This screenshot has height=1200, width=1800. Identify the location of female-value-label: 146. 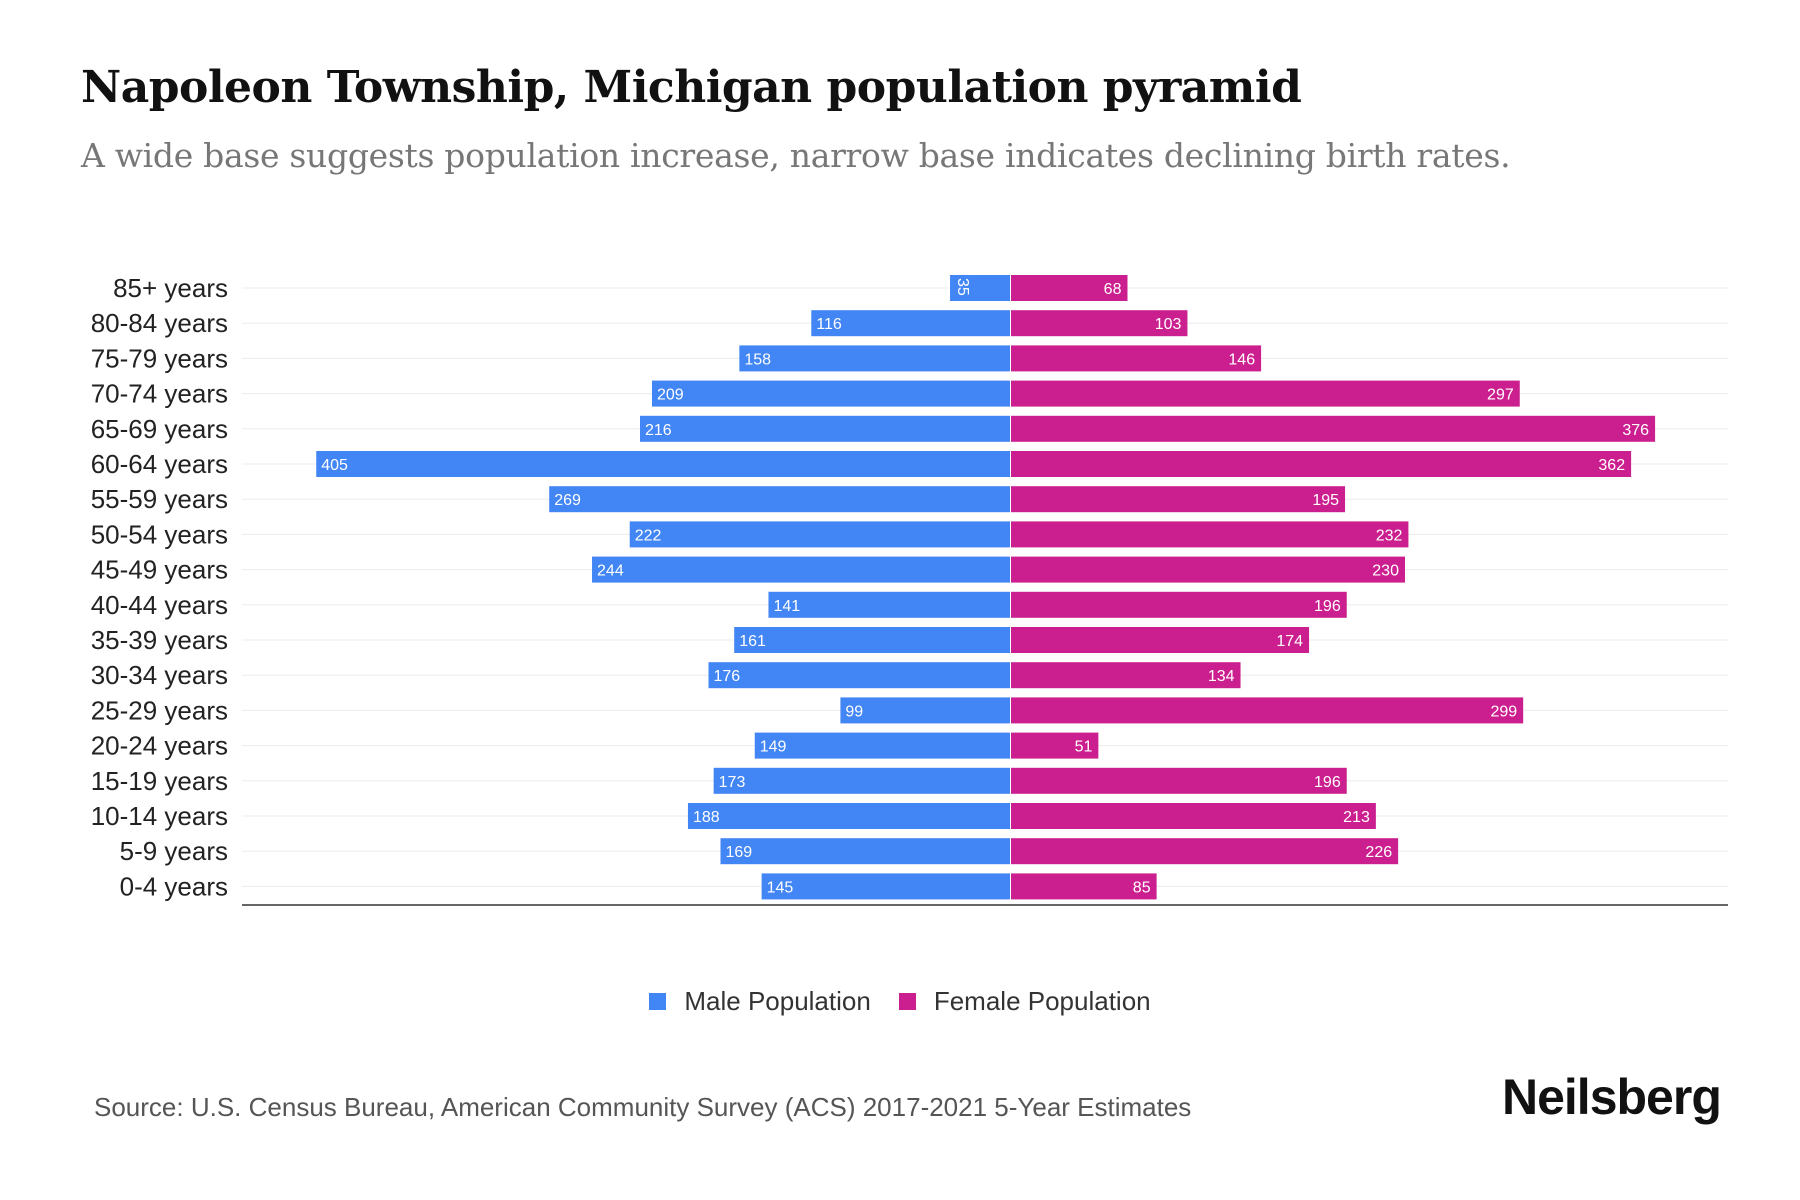
(1241, 359).